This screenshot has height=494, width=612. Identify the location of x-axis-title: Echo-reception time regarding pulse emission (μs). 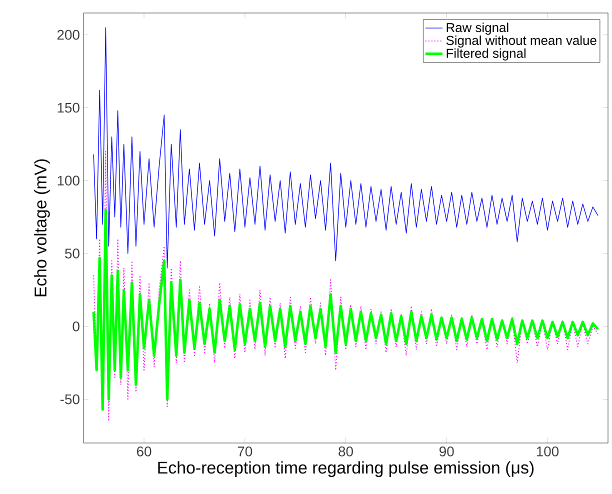
(346, 469).